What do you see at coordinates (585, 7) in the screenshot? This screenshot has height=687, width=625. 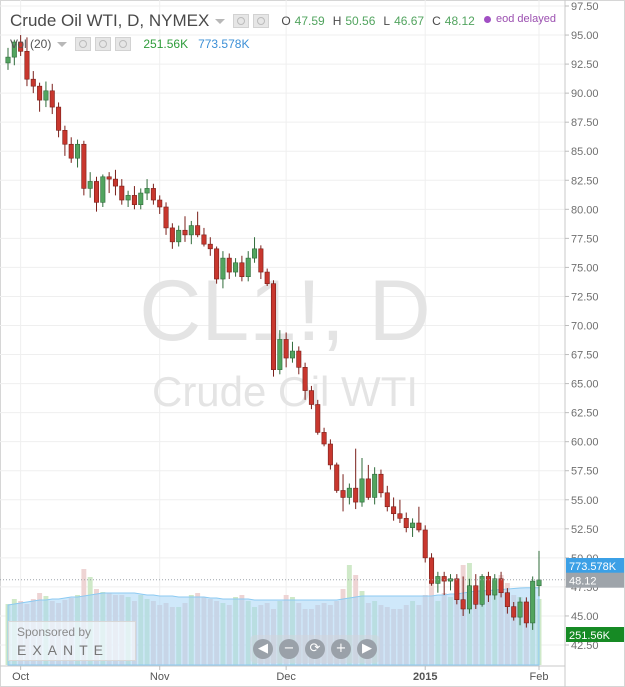 I see `price-tick-label: 97.50` at bounding box center [585, 7].